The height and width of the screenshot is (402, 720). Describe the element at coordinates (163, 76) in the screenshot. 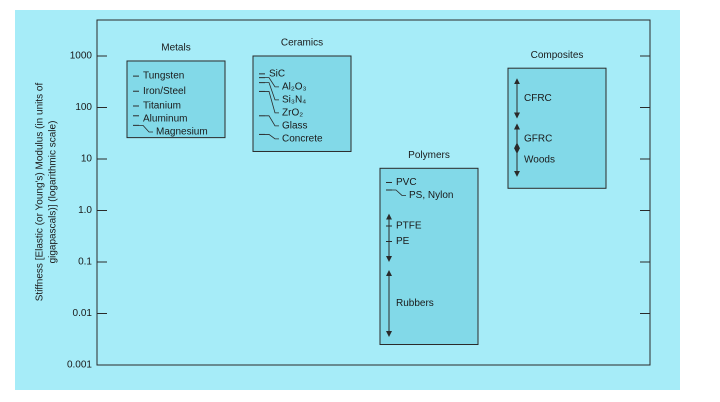

I see `item-label: Tungsten` at that location.